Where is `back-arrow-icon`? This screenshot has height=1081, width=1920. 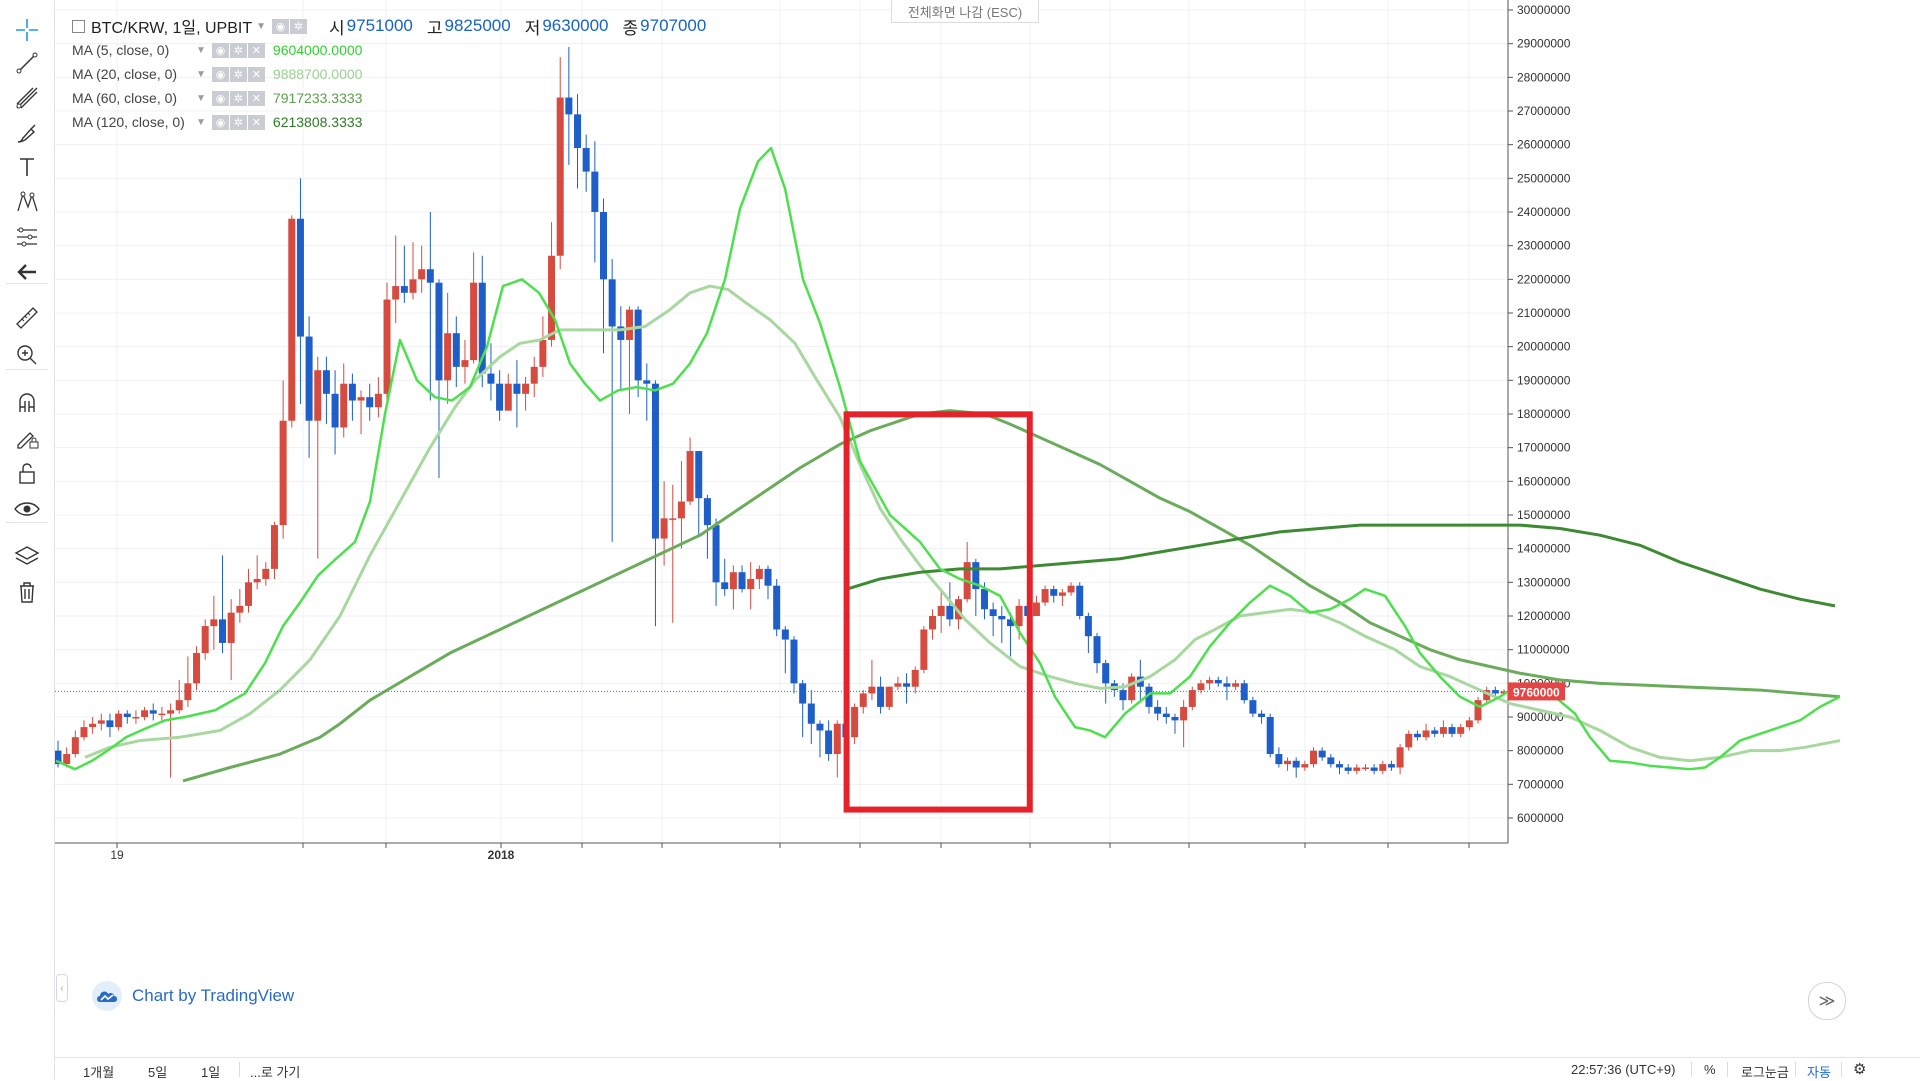
back-arrow-icon is located at coordinates (27, 272).